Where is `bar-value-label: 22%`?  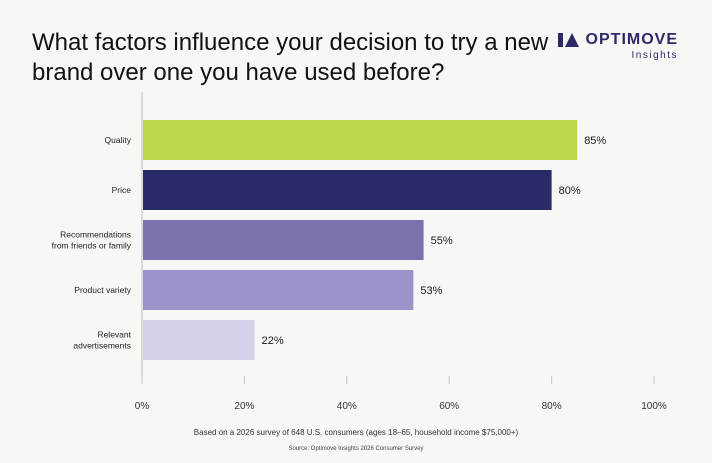 bar-value-label: 22% is located at coordinates (273, 341).